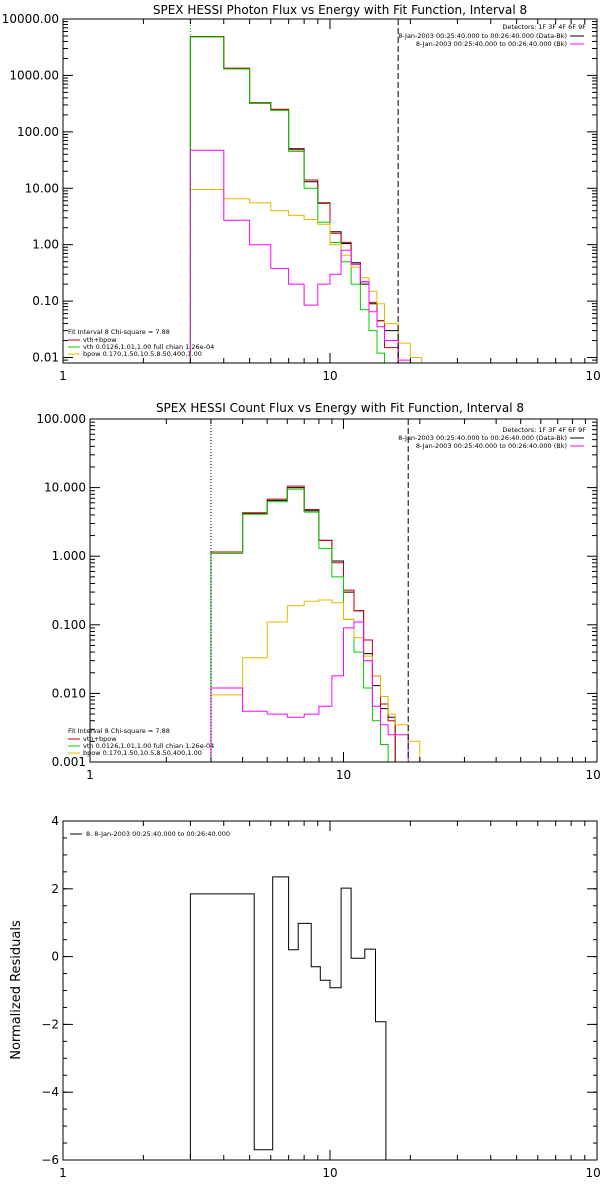 The image size is (600, 1200). Describe the element at coordinates (55, 889) in the screenshot. I see `y-tick-label: 2` at that location.